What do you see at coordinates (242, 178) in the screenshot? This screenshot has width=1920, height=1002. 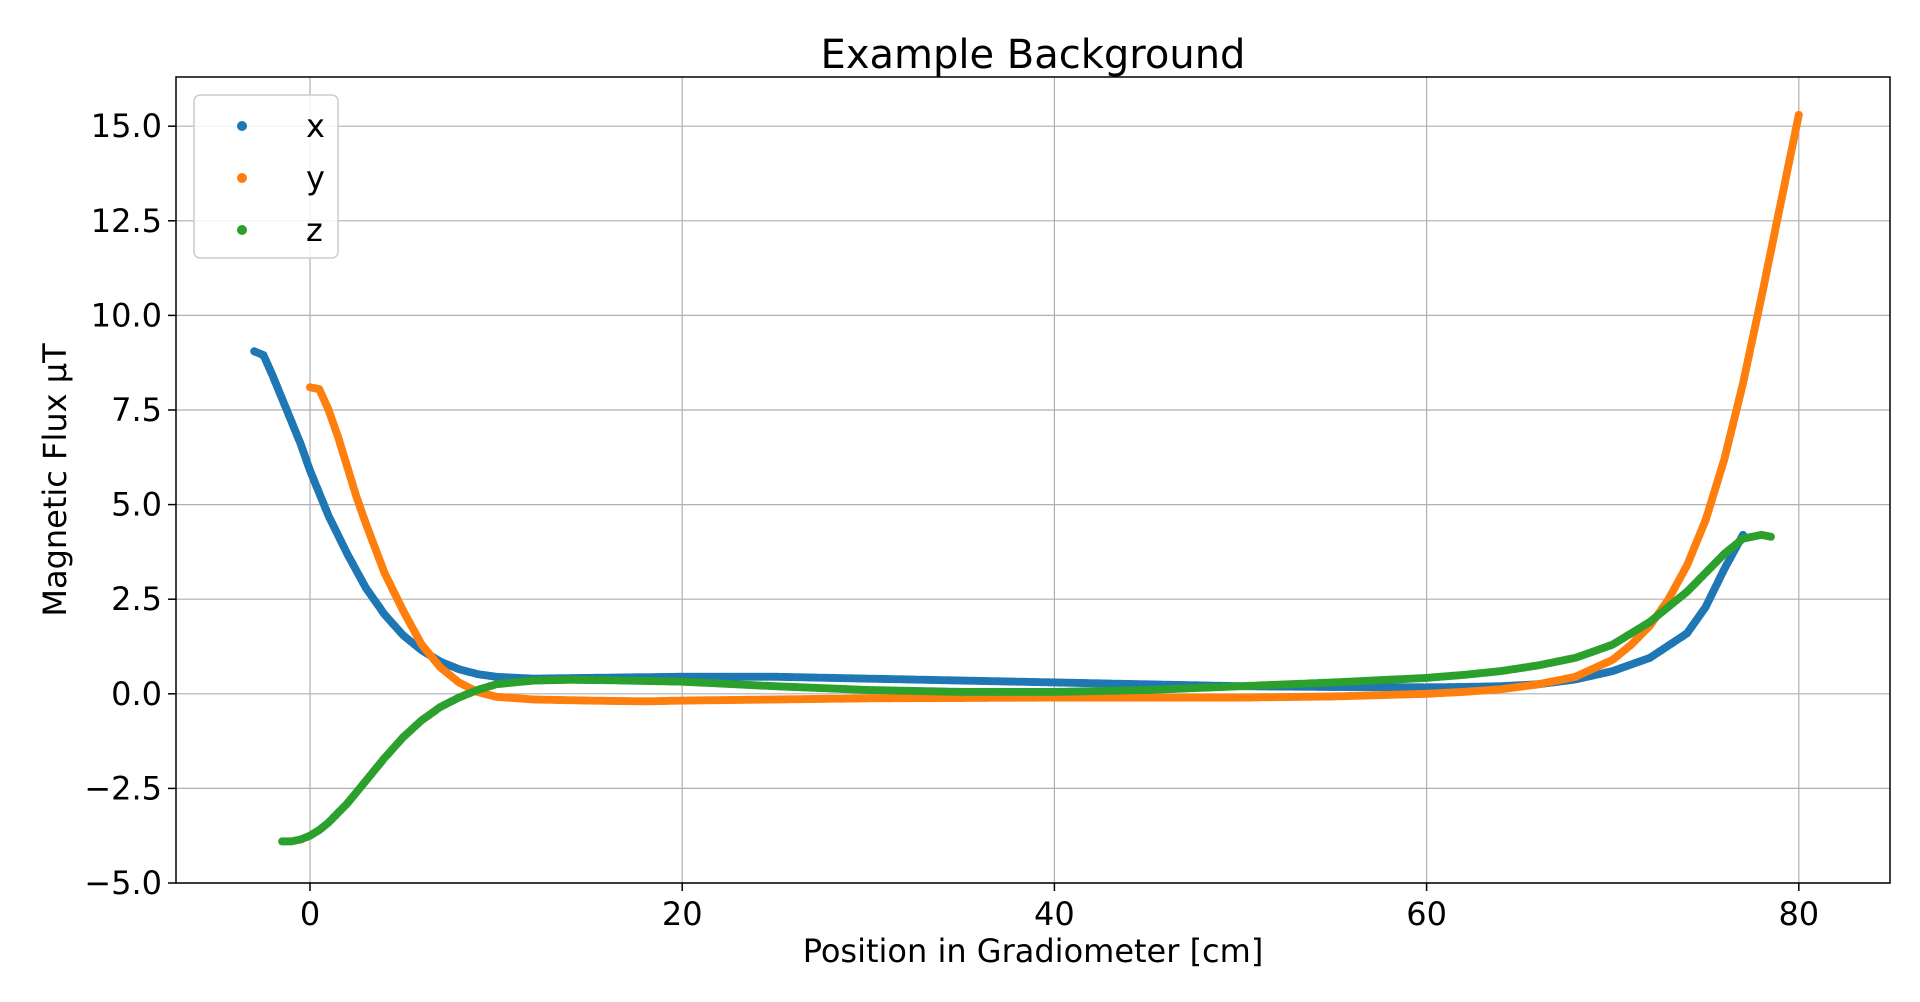 I see `legend-marker-y` at bounding box center [242, 178].